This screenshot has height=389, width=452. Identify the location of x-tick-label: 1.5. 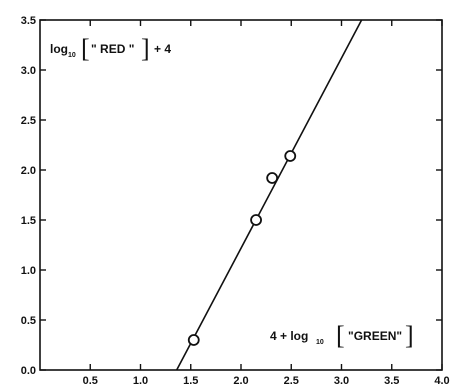
(190, 381).